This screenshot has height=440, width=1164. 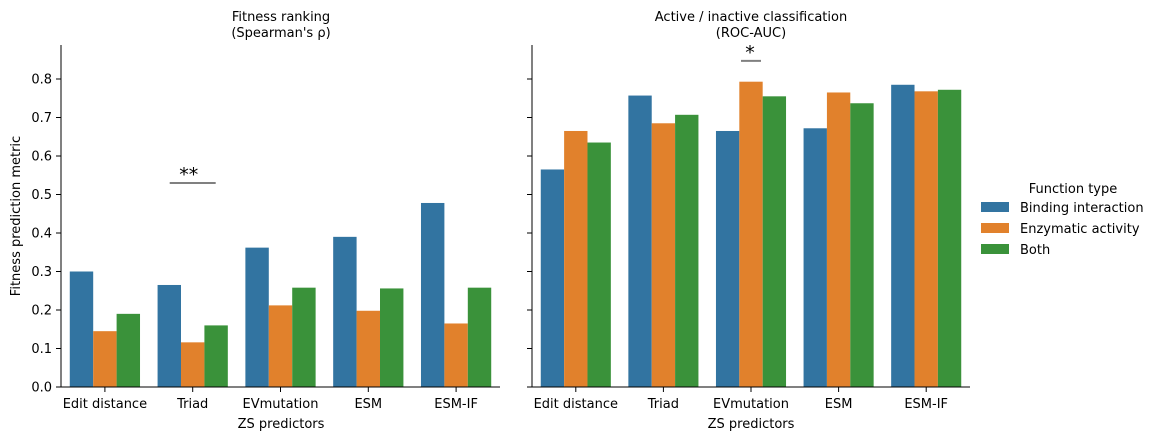 What do you see at coordinates (1073, 189) in the screenshot?
I see `legend-title: Function type` at bounding box center [1073, 189].